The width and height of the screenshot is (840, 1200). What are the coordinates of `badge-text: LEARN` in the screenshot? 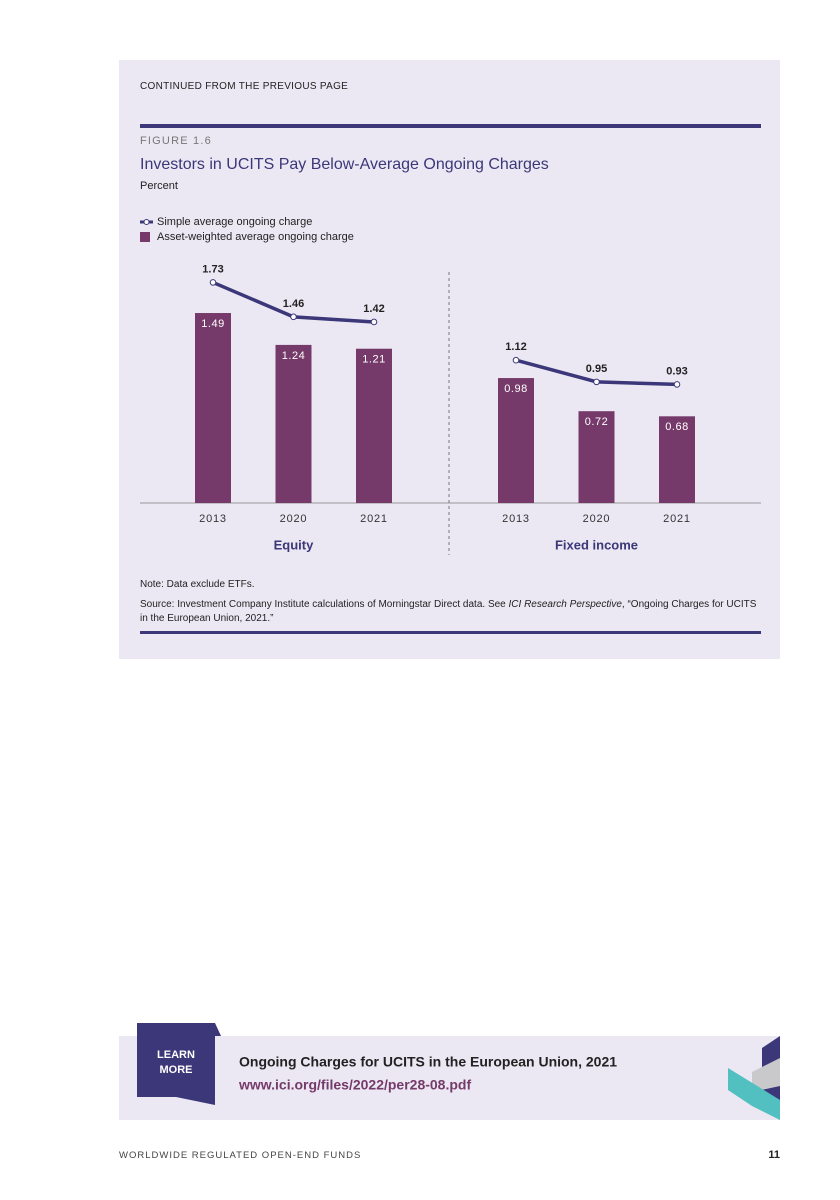 It's located at (176, 1055).